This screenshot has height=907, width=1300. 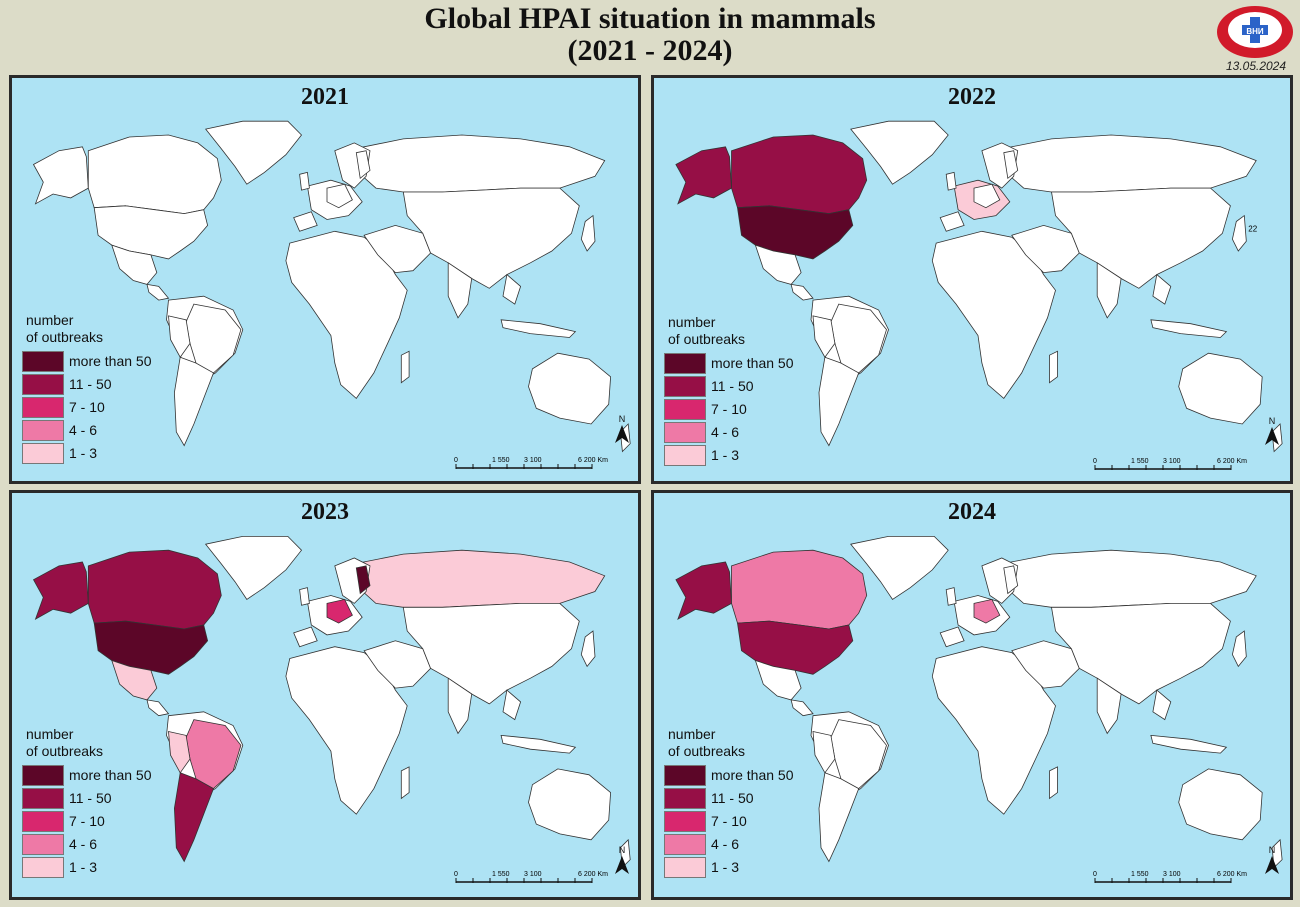 I want to click on title-line-1: Global HPAI situation in mammals, so click(x=650, y=18).